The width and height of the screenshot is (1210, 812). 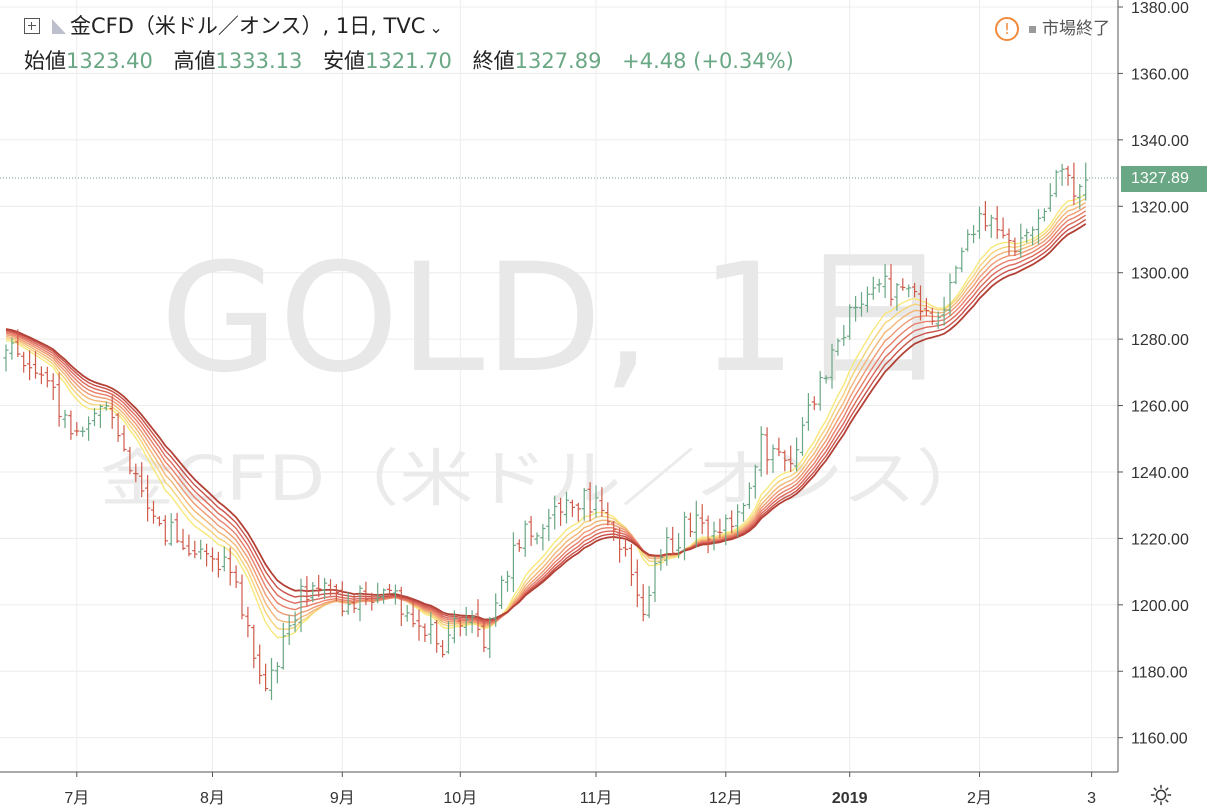 What do you see at coordinates (1160, 74) in the screenshot?
I see `y-tick-label: 1360.00` at bounding box center [1160, 74].